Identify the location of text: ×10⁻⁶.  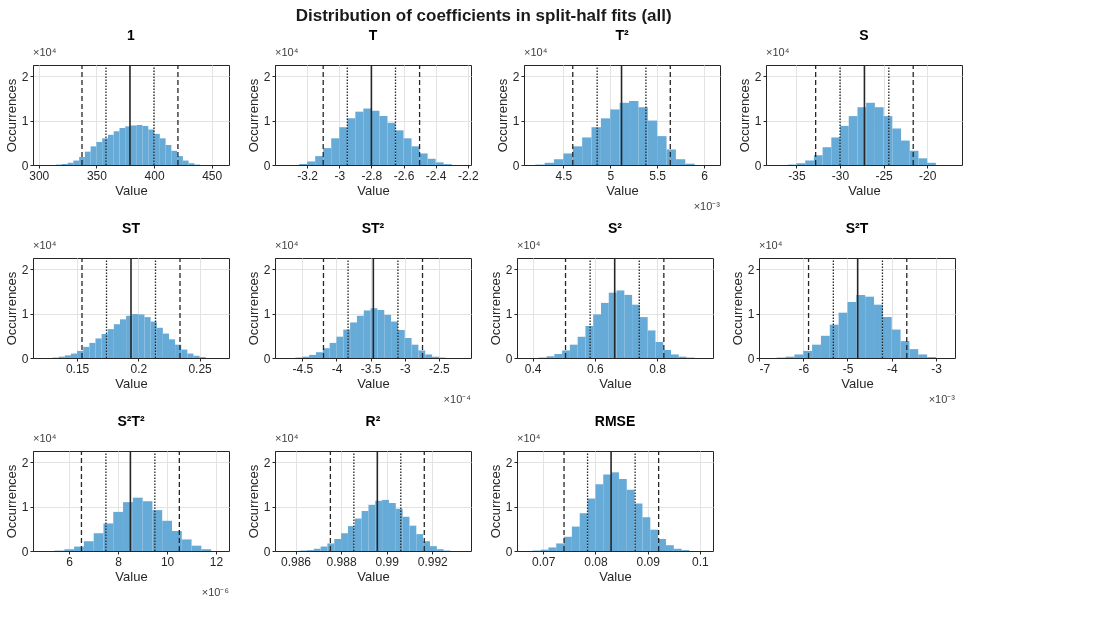
(215, 592).